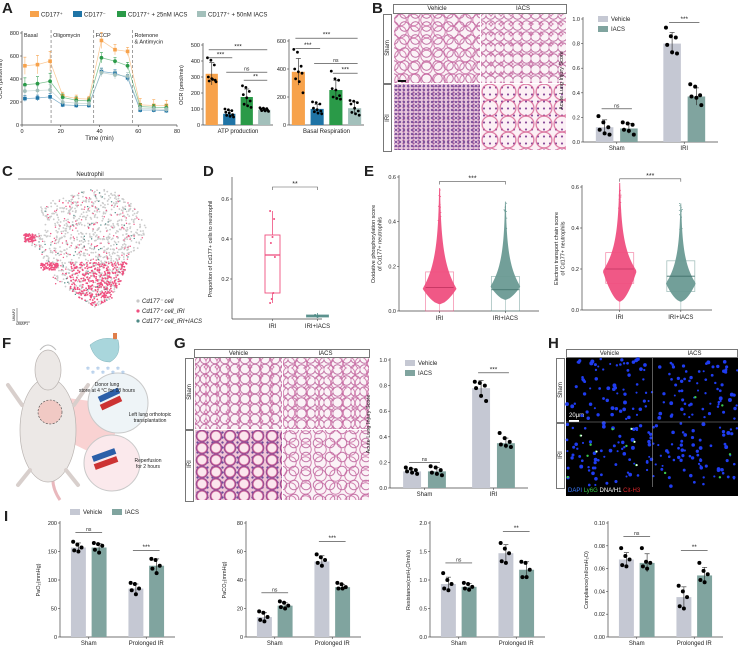 This screenshot has width=738, height=650. What do you see at coordinates (76, 103) in the screenshot?
I see `data-marker` at bounding box center [76, 103].